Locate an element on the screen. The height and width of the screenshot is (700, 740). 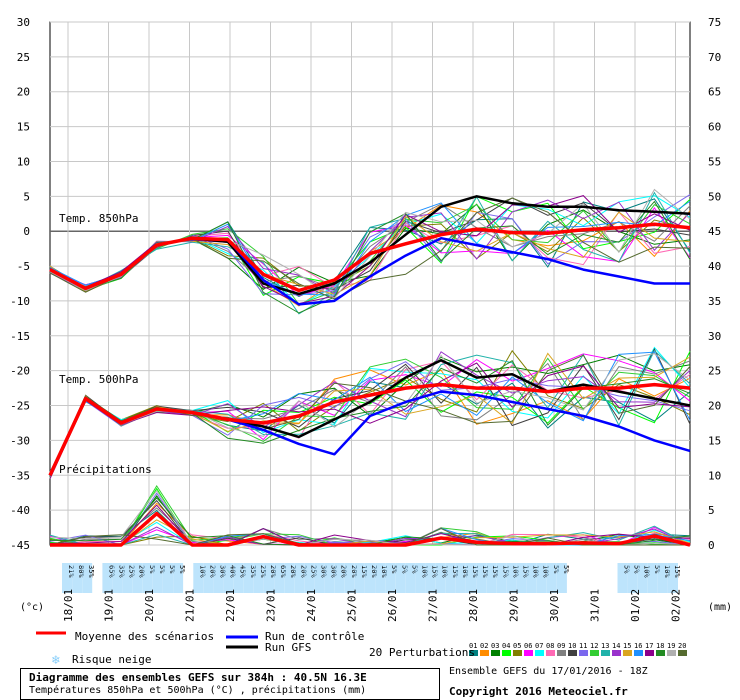
right-tick-label: 25 is located at coordinates (714, 371).